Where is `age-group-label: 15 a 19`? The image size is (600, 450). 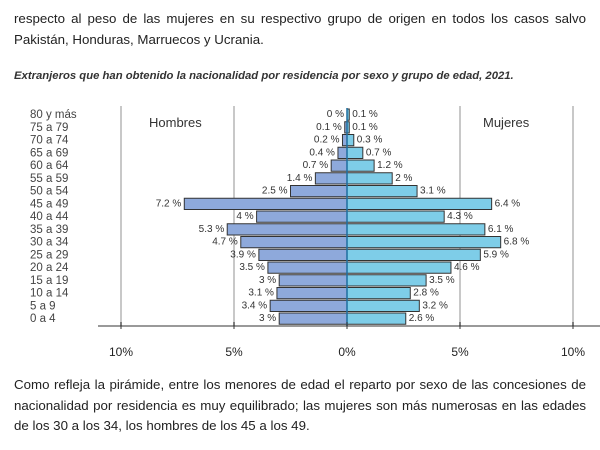 age-group-label: 15 a 19 is located at coordinates (49, 281).